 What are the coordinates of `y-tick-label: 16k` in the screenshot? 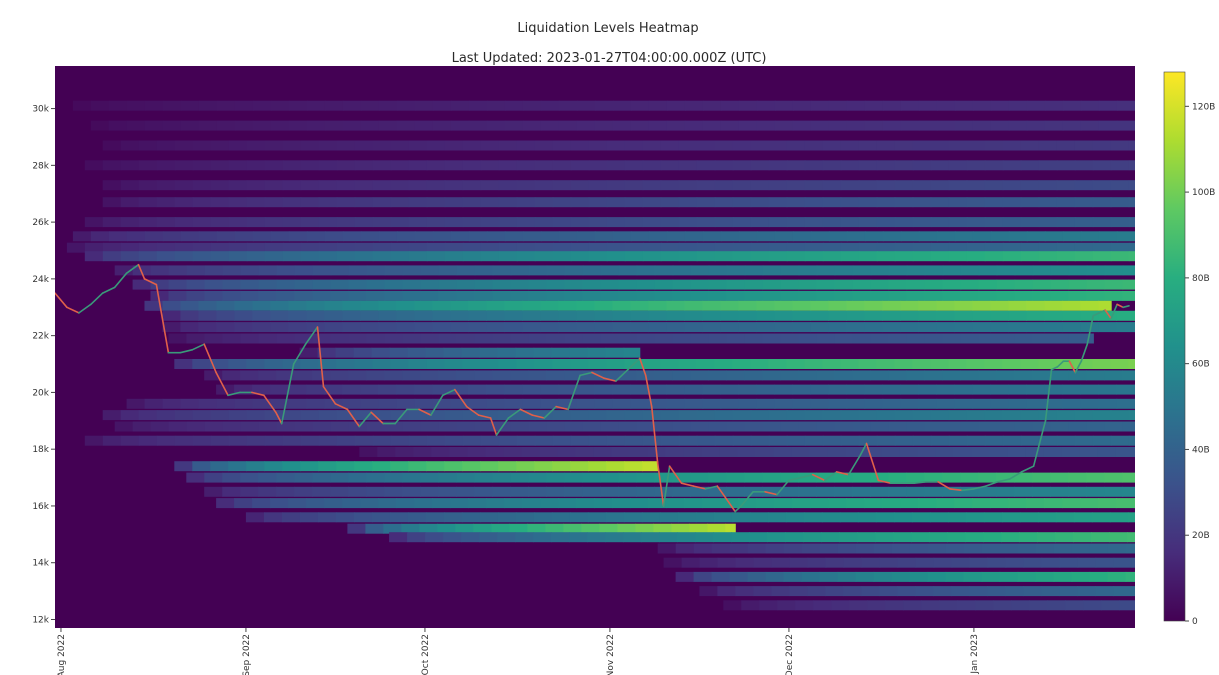 It's located at (40, 507).